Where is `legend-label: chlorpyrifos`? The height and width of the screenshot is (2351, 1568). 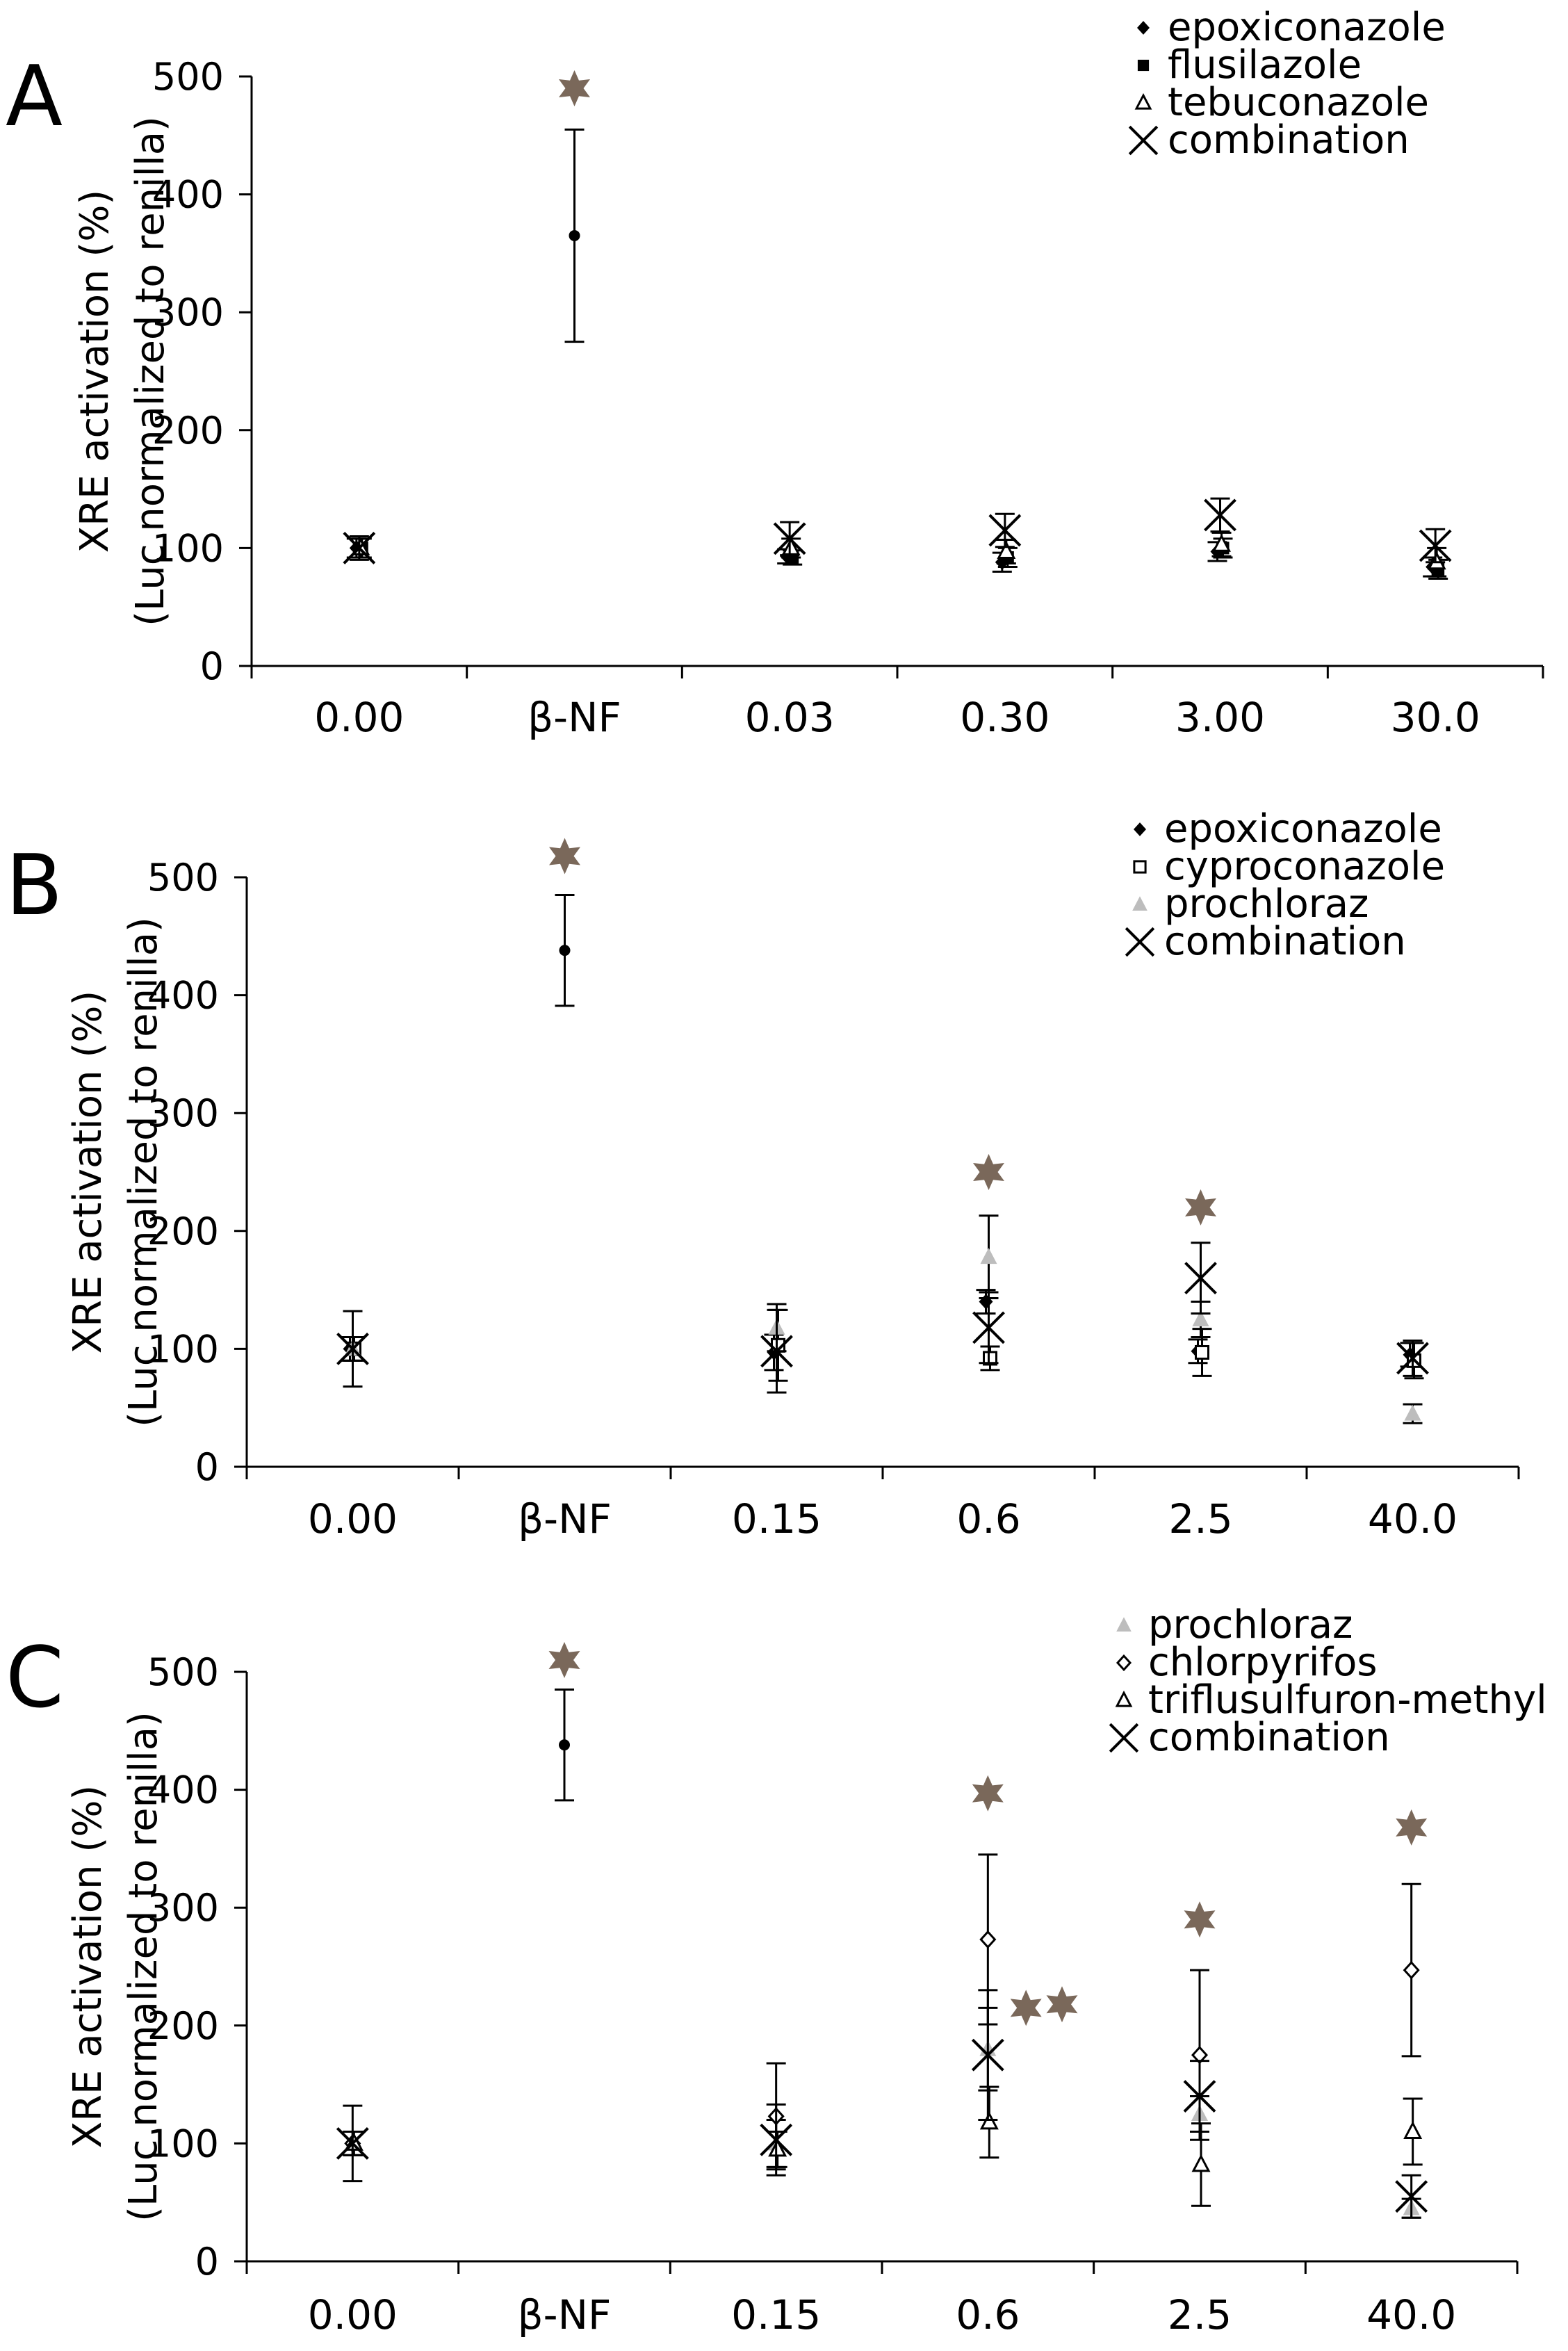
legend-label: chlorpyrifos is located at coordinates (1263, 1662).